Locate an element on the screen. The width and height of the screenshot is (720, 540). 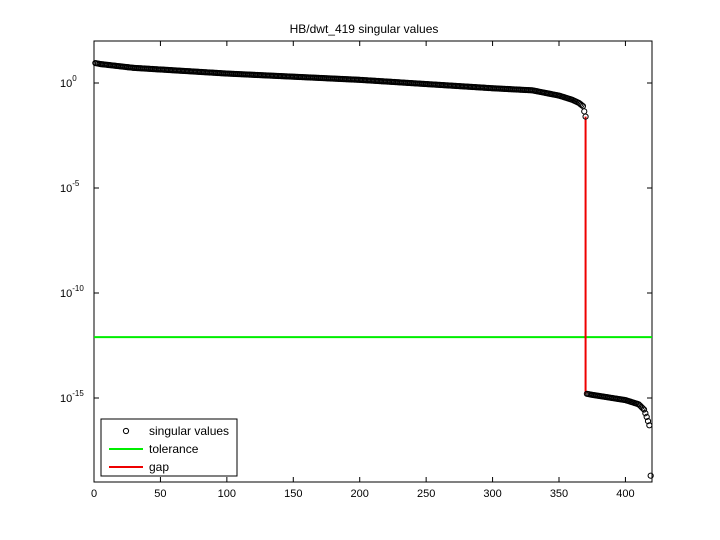
legend-label: tolerance is located at coordinates (174, 449).